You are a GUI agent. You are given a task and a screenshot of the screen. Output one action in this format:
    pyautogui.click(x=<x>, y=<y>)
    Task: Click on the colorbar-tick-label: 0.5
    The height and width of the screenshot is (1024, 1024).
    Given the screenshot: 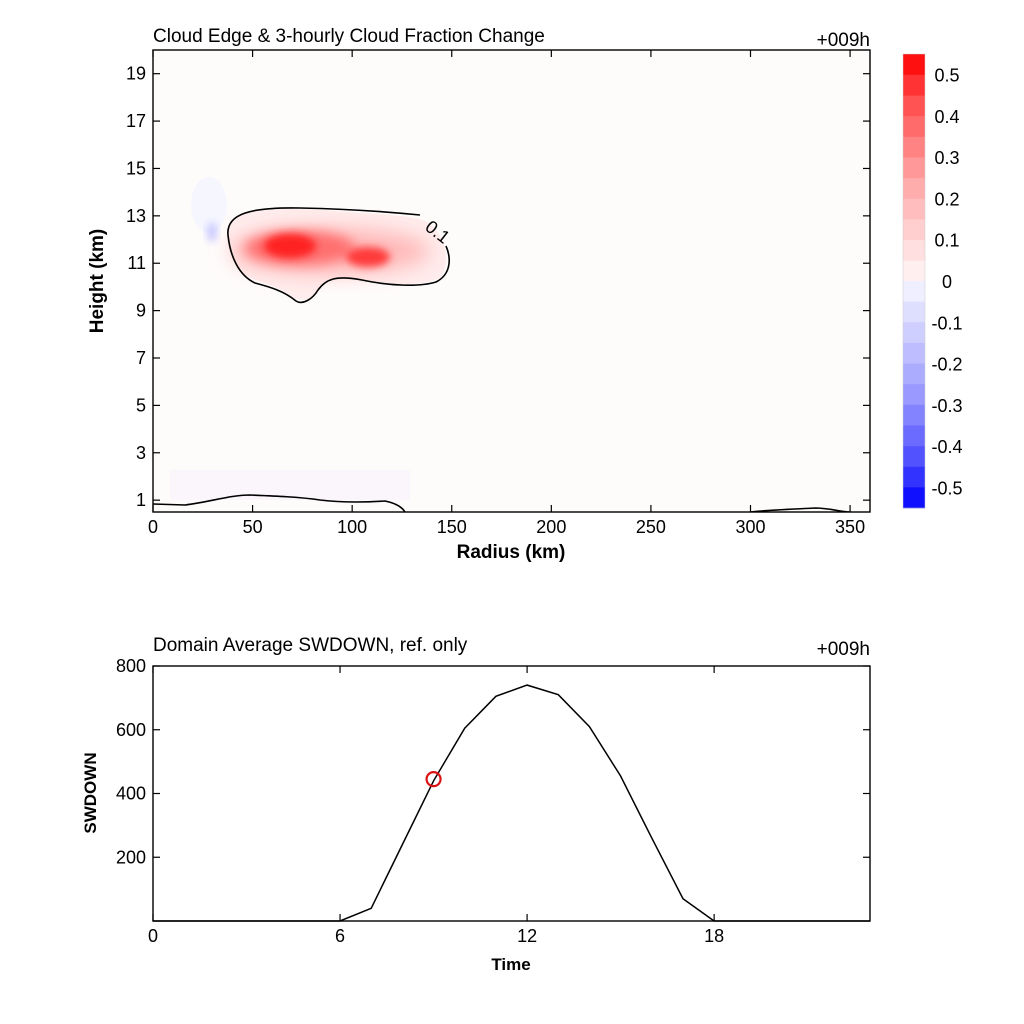 What is the action you would take?
    pyautogui.click(x=946, y=76)
    